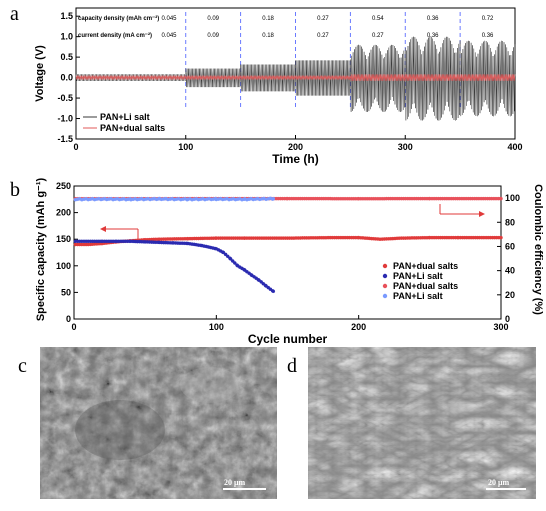 The image size is (546, 511). Describe the element at coordinates (213, 19) in the screenshot. I see `capacity-density-value: 0.09` at that location.